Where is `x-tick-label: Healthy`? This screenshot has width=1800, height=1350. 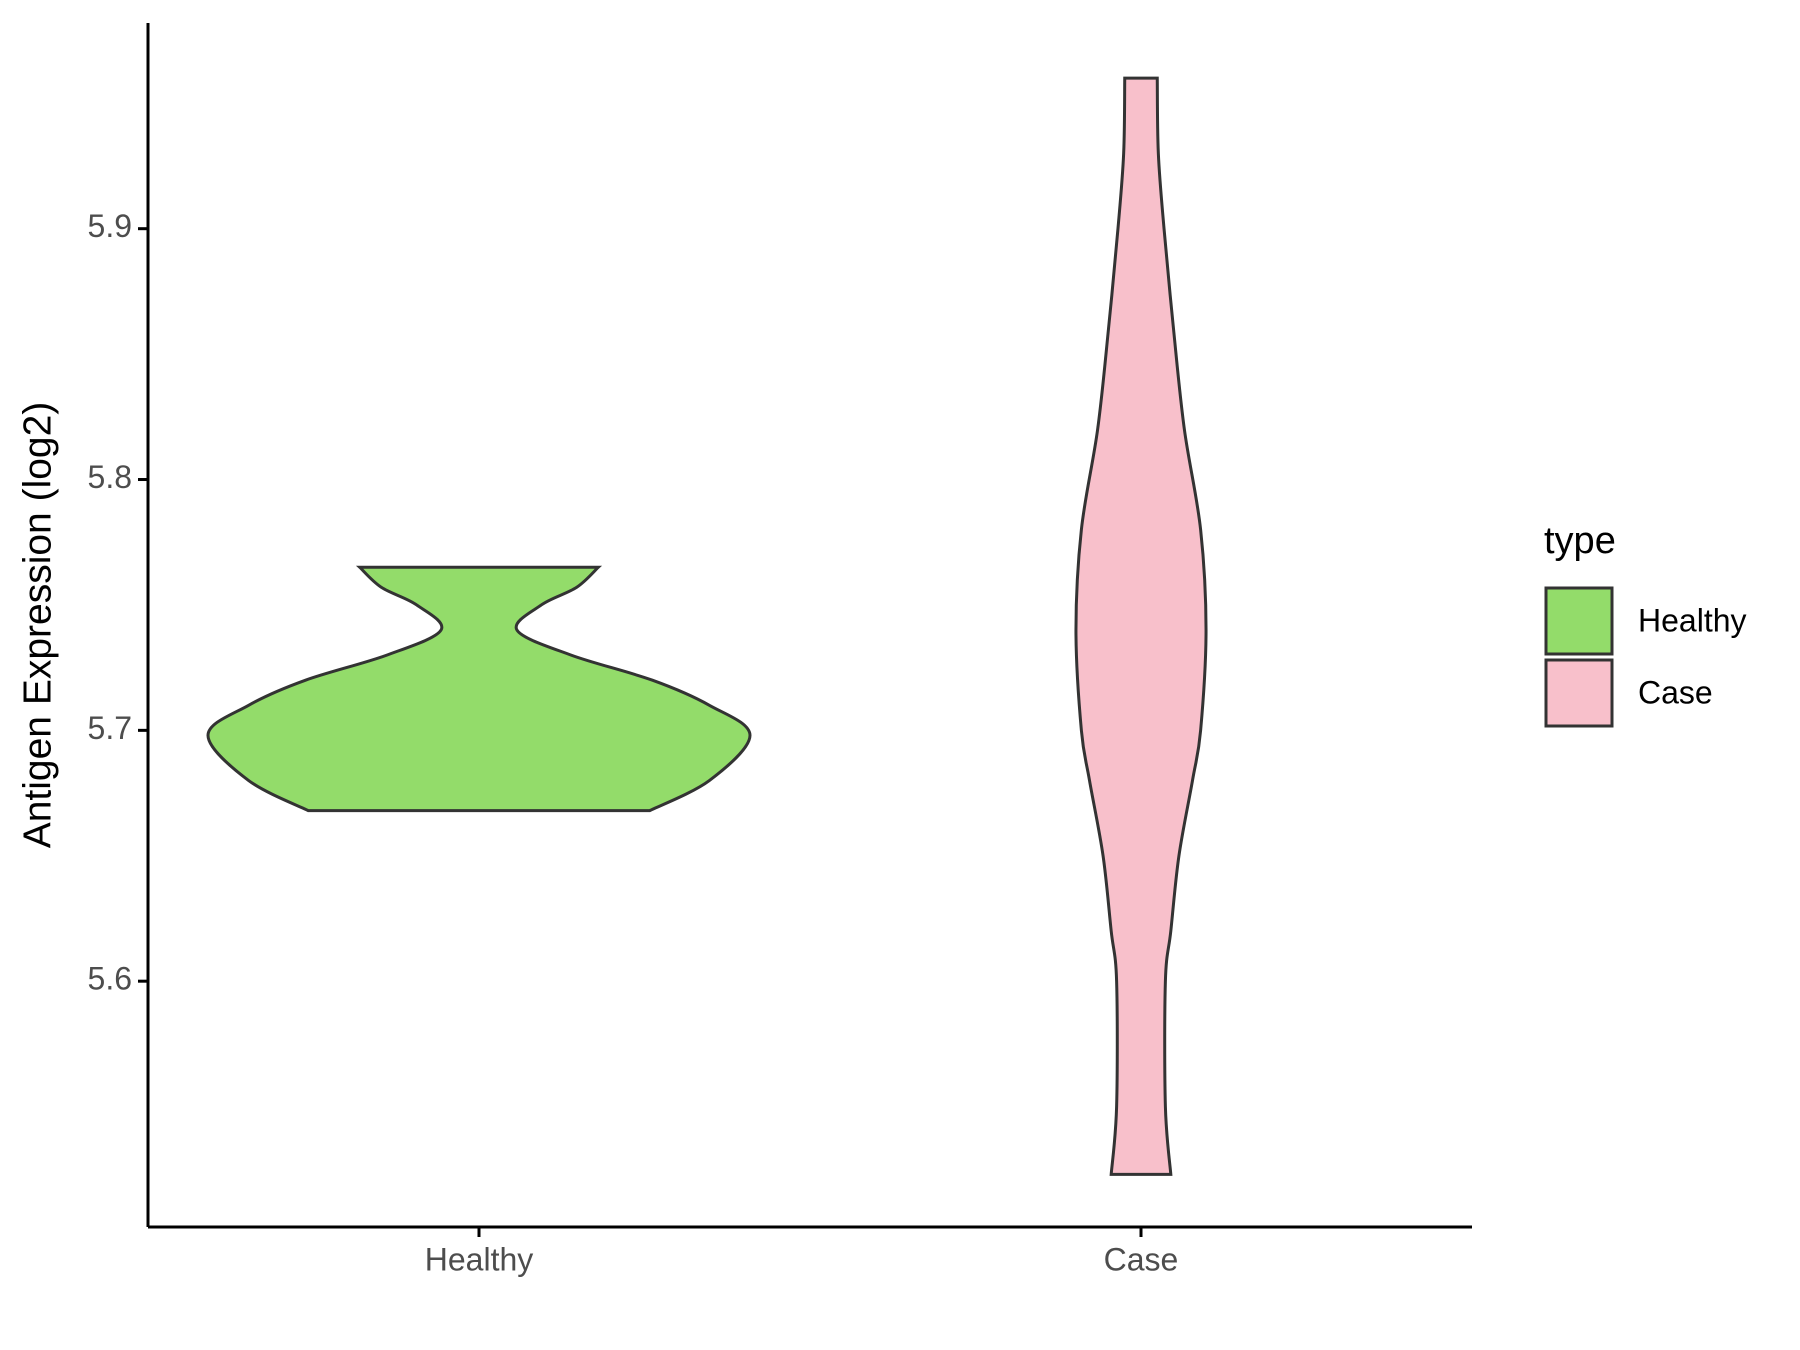 x-tick-label: Healthy is located at coordinates (479, 1259).